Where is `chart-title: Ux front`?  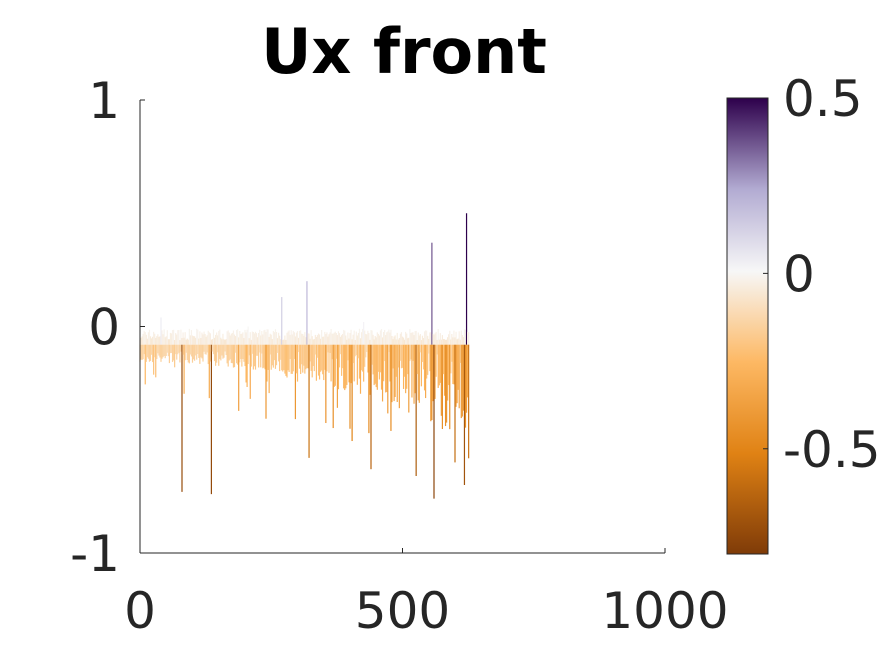
chart-title: Ux front is located at coordinates (404, 51).